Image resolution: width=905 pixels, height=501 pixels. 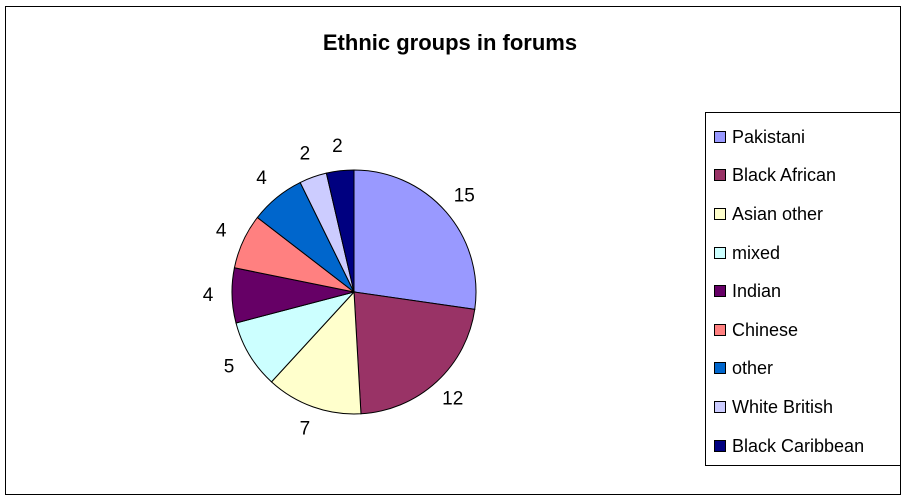 I want to click on legend-item: other, so click(x=743, y=368).